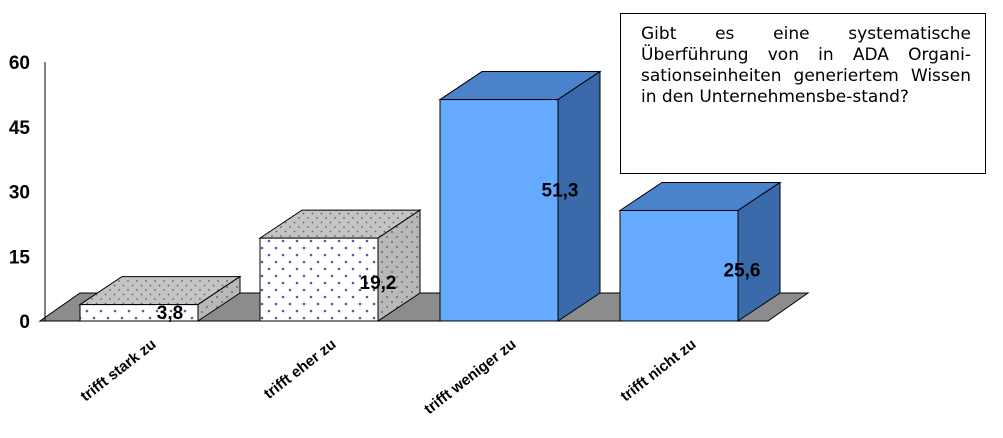 The height and width of the screenshot is (438, 1003). I want to click on y-tick-label: 15, so click(20, 257).